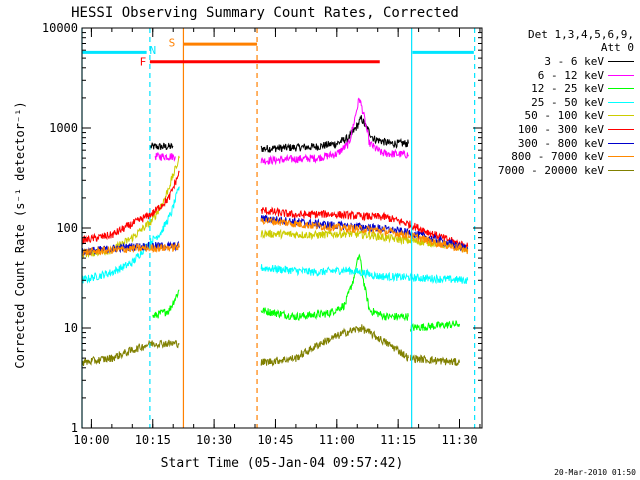  What do you see at coordinates (557, 157) in the screenshot?
I see `legend-item-label: 800 - 7000 keV` at bounding box center [557, 157].